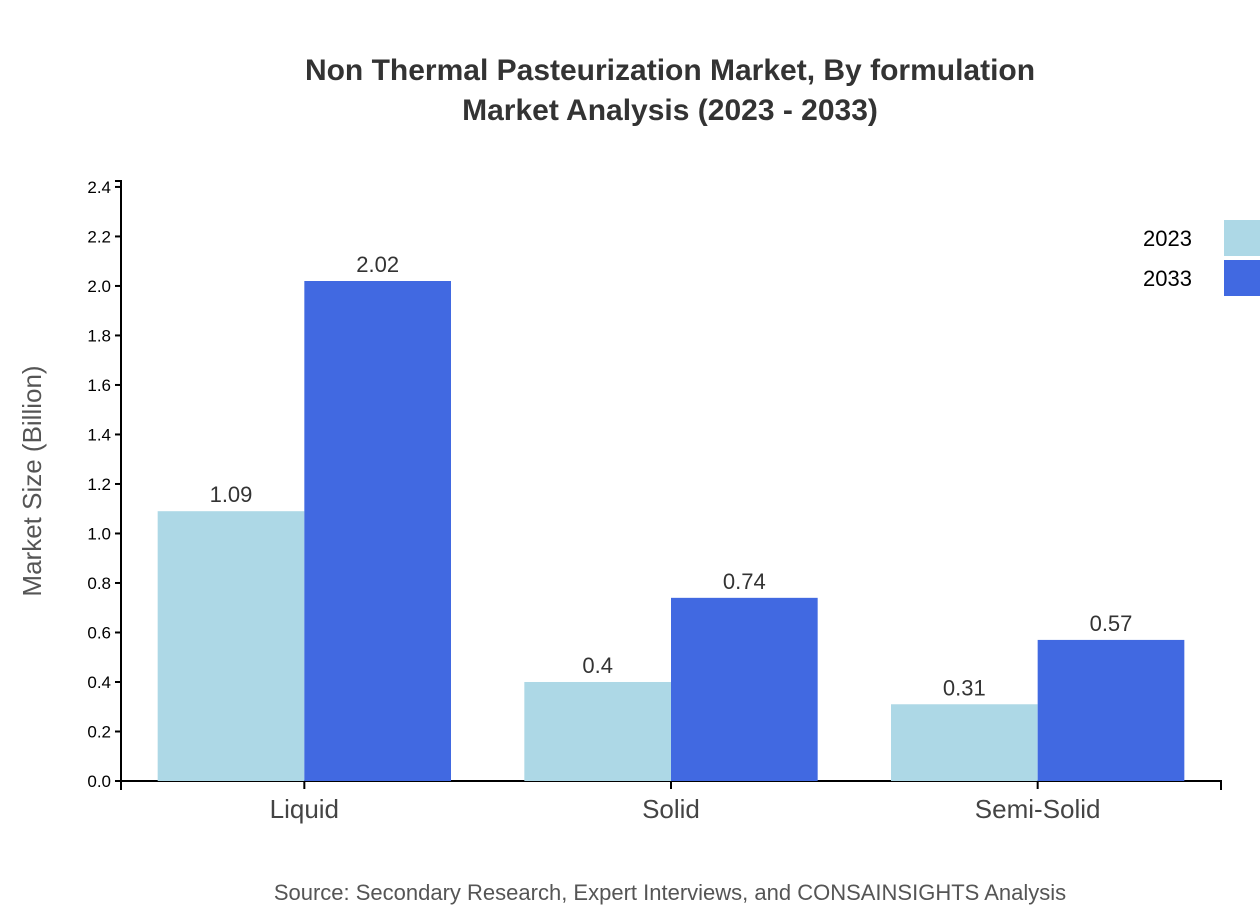 The width and height of the screenshot is (1260, 920). What do you see at coordinates (99, 731) in the screenshot?
I see `y-tick-label: 0.2` at bounding box center [99, 731].